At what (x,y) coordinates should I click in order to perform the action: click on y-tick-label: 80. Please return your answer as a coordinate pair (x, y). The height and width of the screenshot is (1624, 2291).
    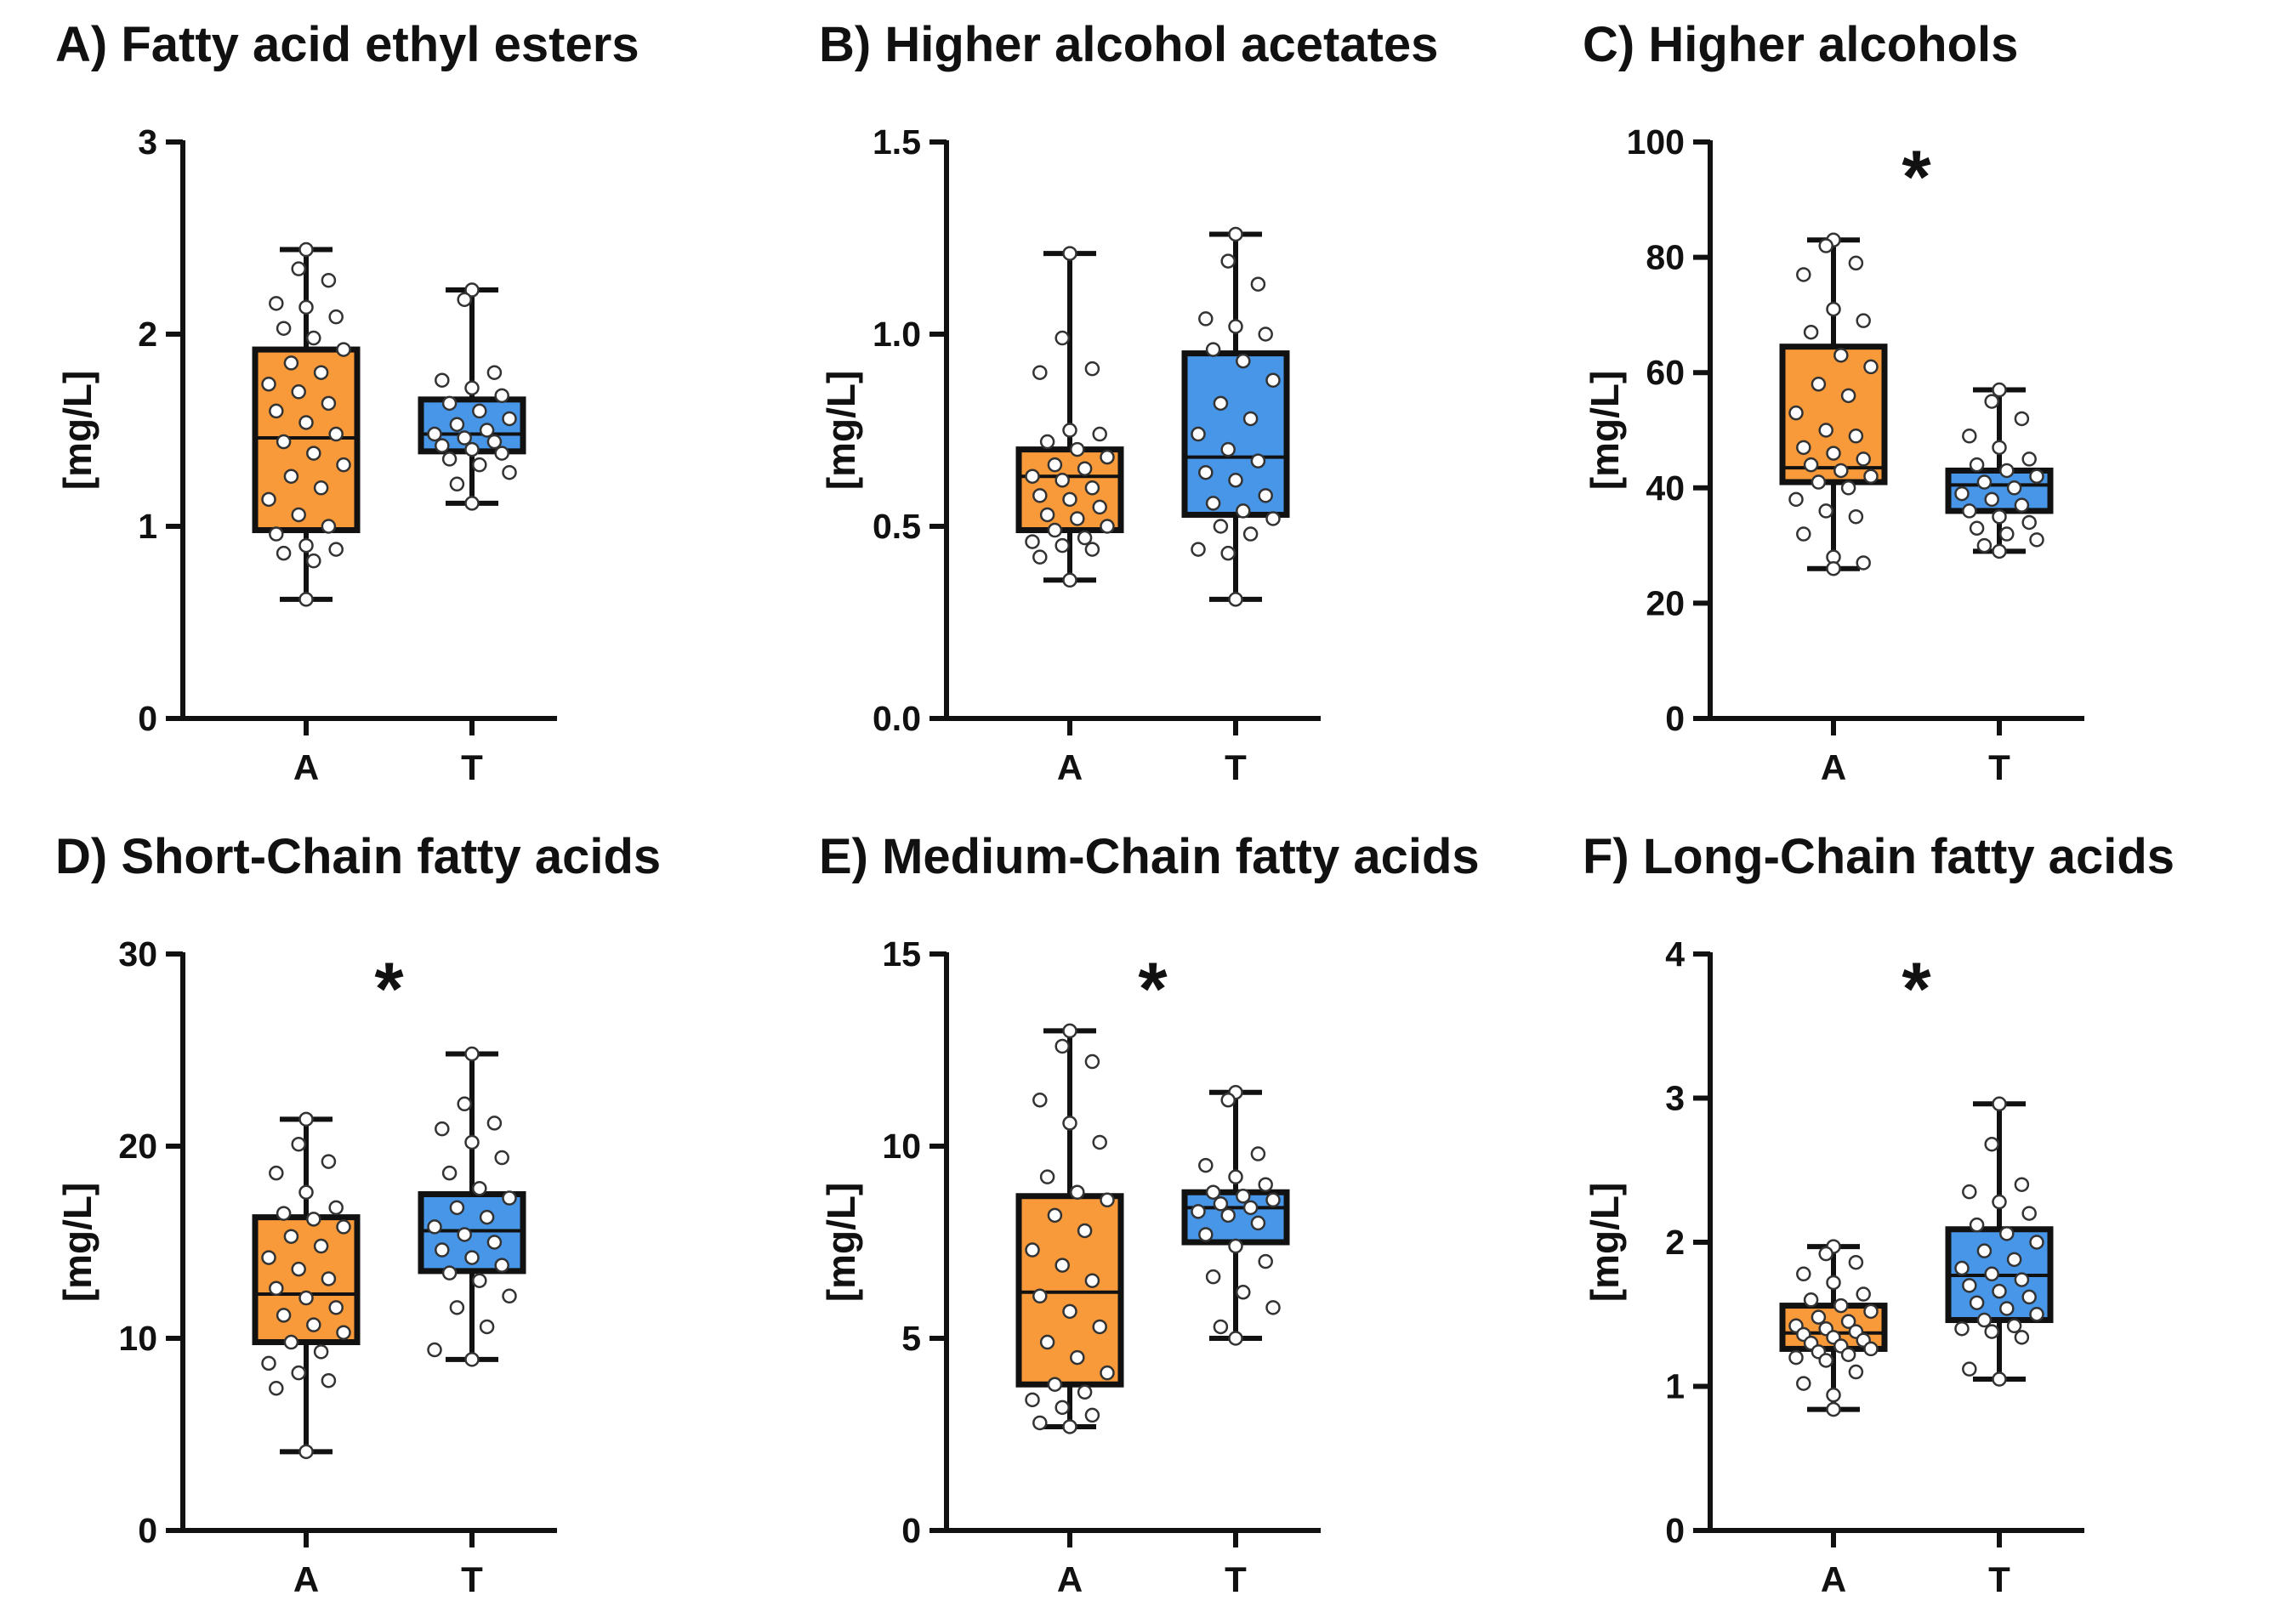
    Looking at the image, I should click on (1665, 257).